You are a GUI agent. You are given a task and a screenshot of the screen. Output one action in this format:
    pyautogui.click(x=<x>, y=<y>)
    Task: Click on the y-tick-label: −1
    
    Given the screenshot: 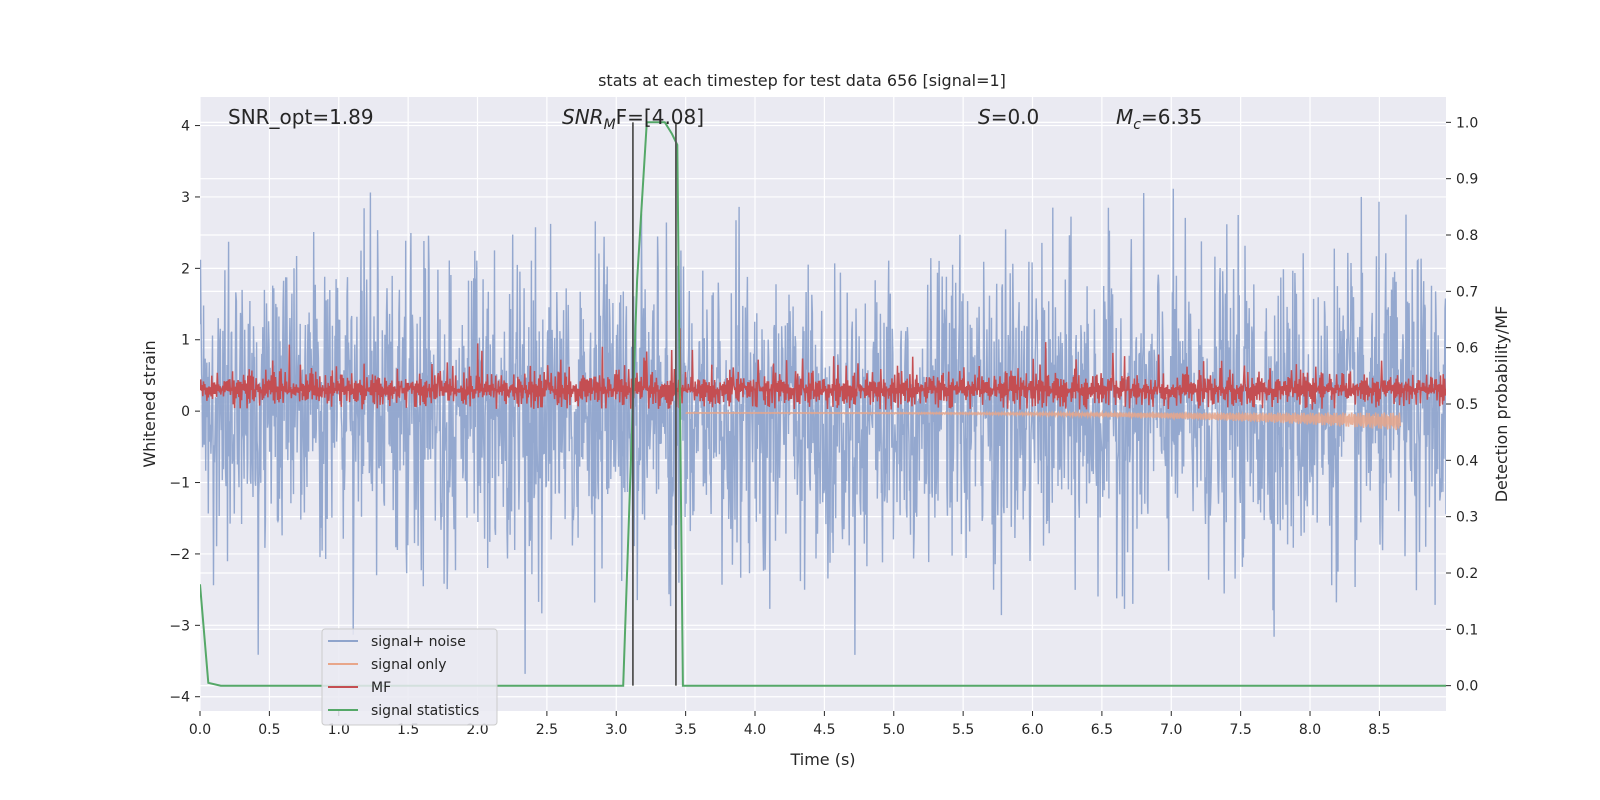 What is the action you would take?
    pyautogui.click(x=179, y=484)
    